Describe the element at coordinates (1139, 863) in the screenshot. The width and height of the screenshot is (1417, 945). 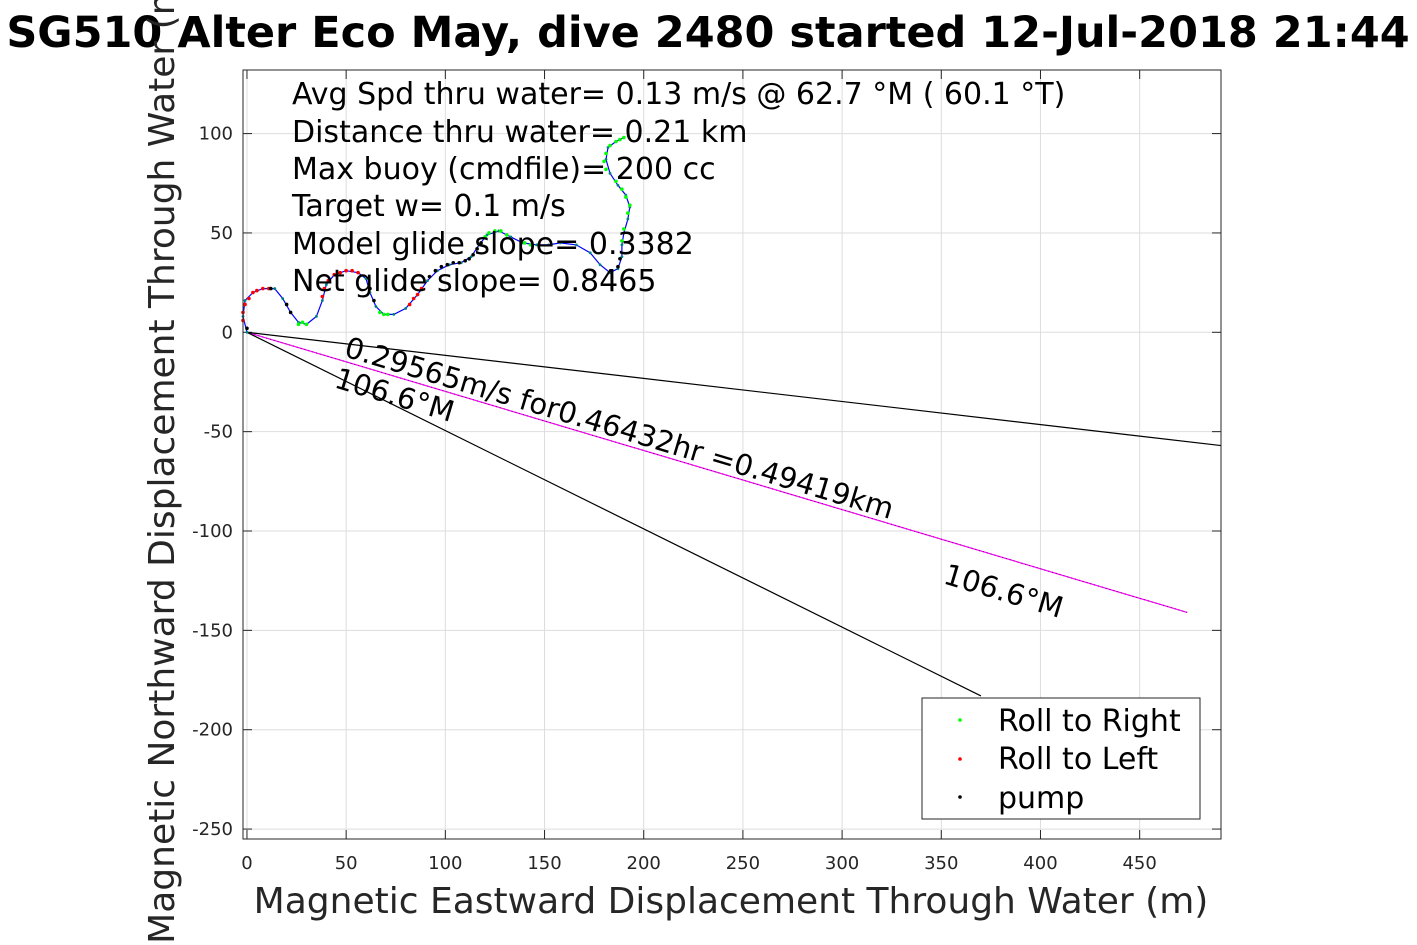
I see `x-tick-label: 450` at that location.